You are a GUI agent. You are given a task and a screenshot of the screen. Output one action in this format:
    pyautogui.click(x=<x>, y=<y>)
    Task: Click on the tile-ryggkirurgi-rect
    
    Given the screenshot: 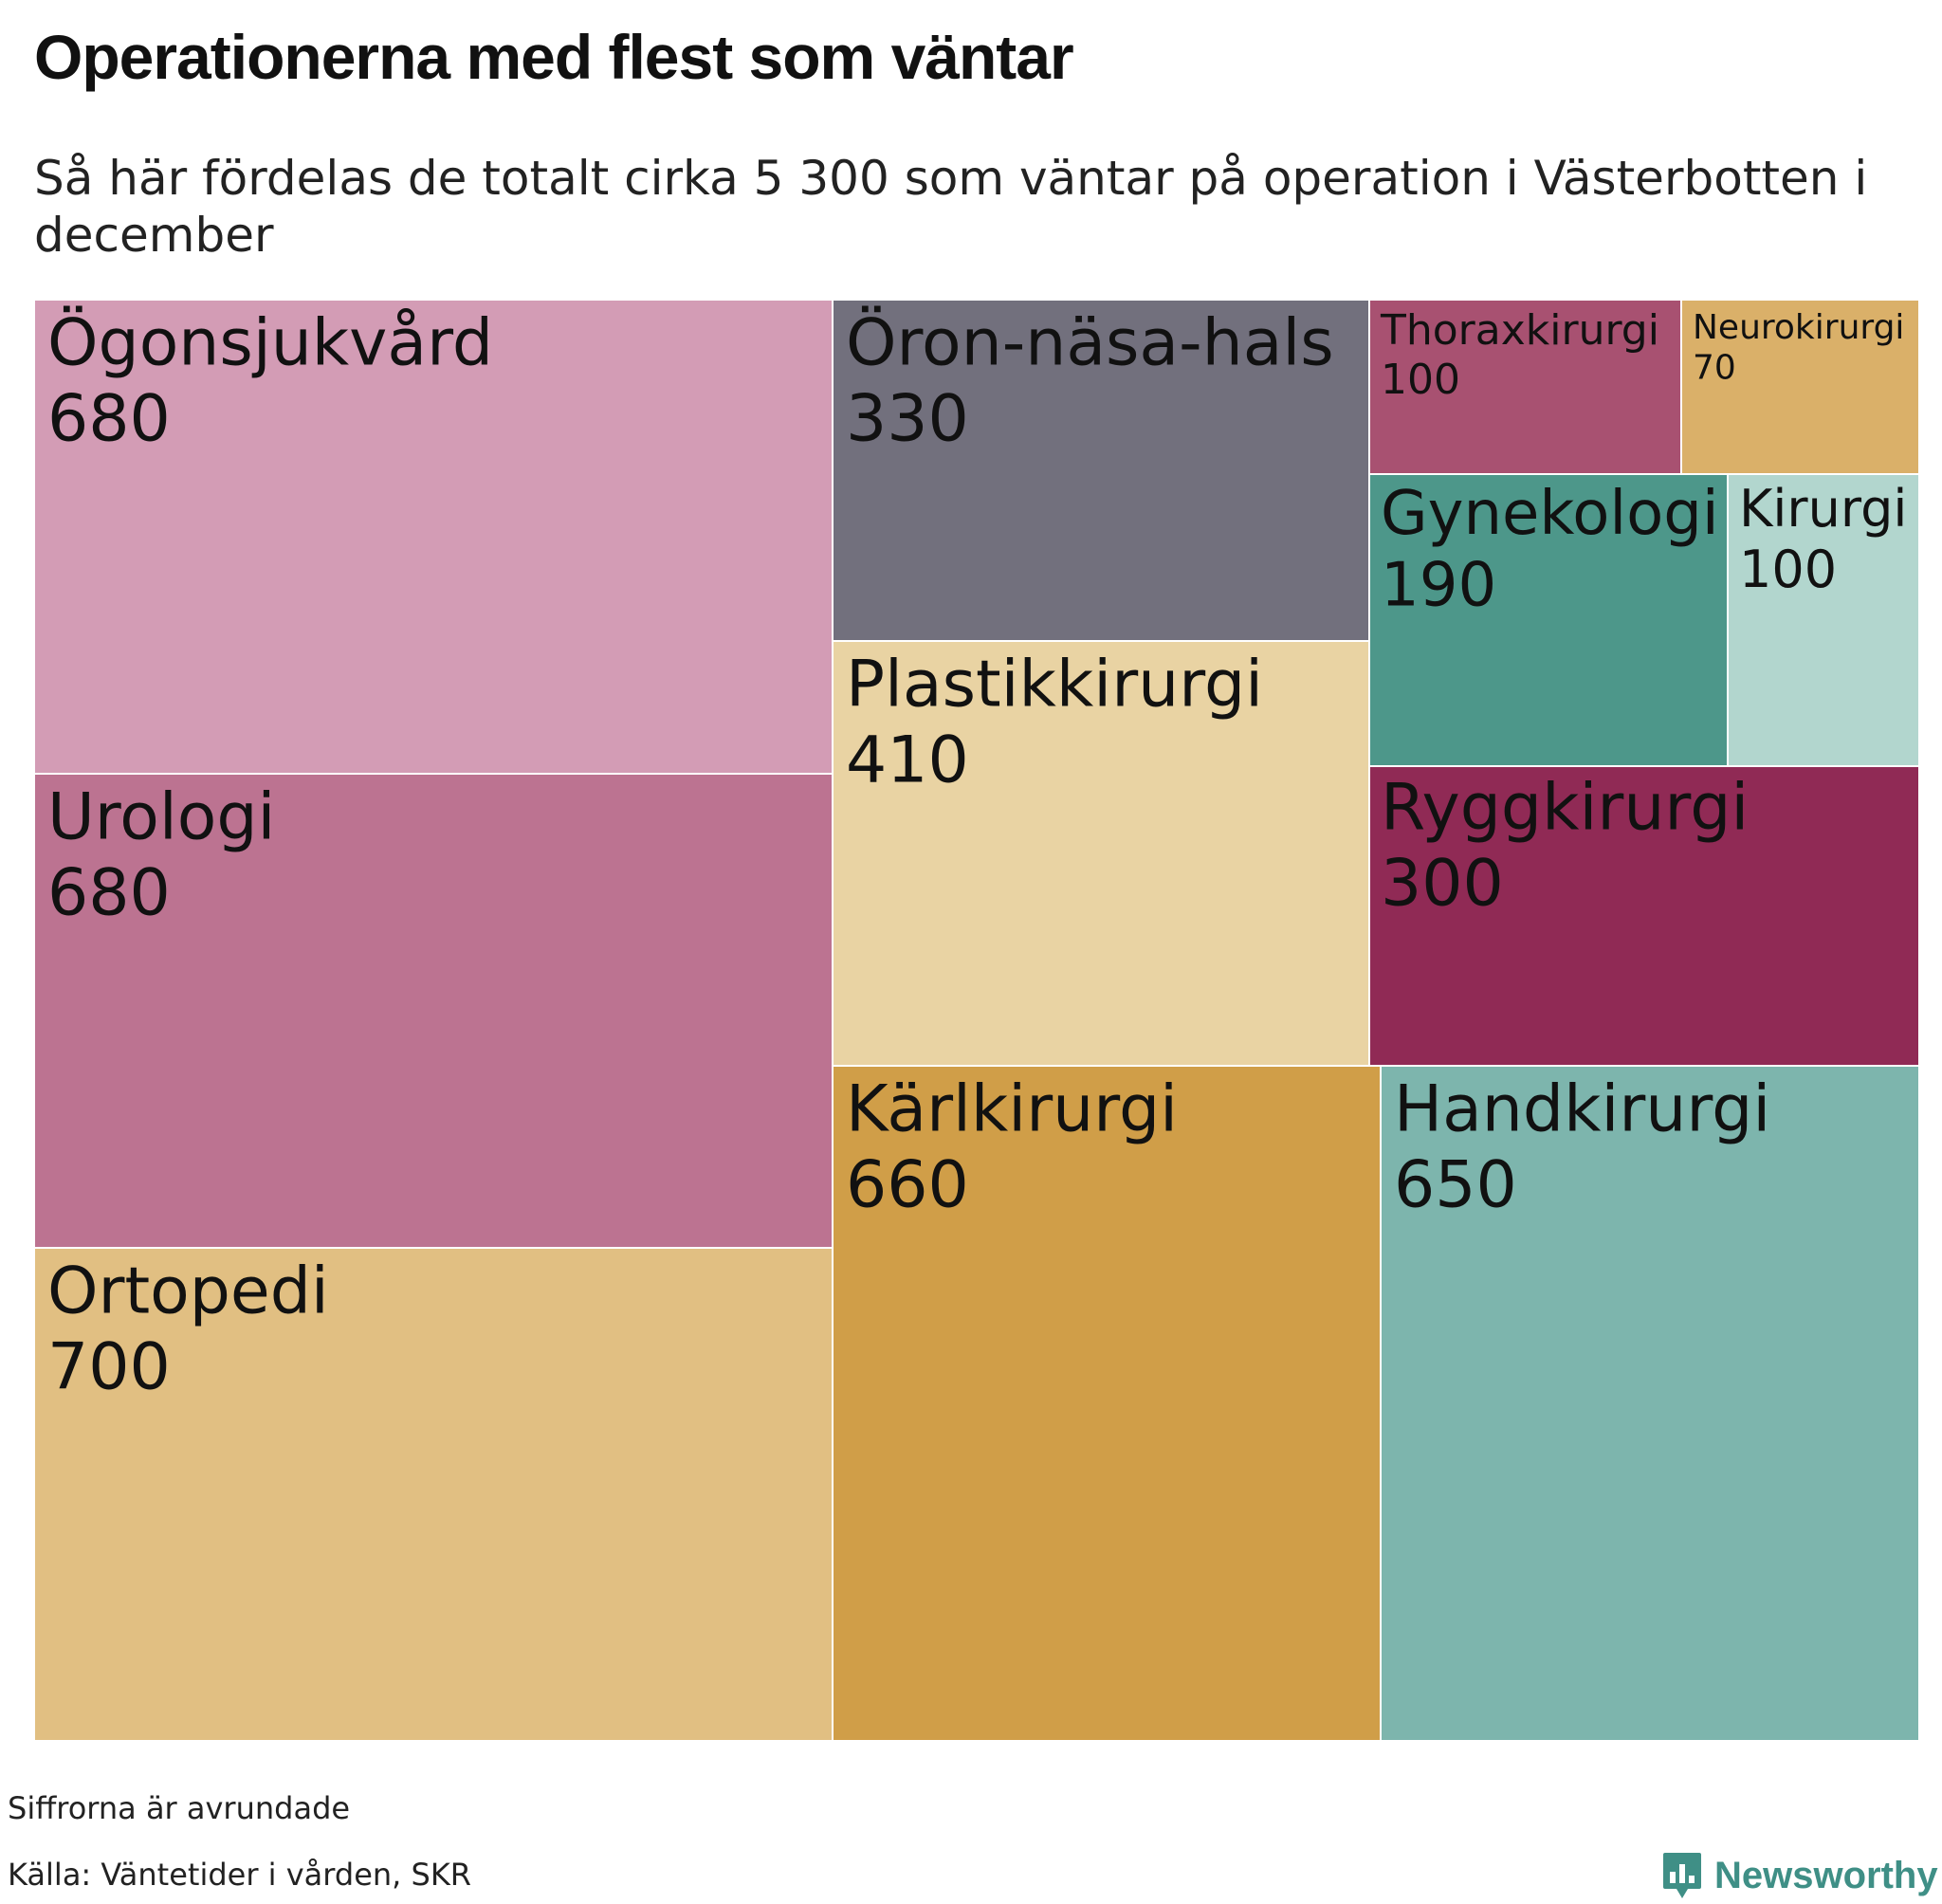 What is the action you would take?
    pyautogui.click(x=1644, y=916)
    